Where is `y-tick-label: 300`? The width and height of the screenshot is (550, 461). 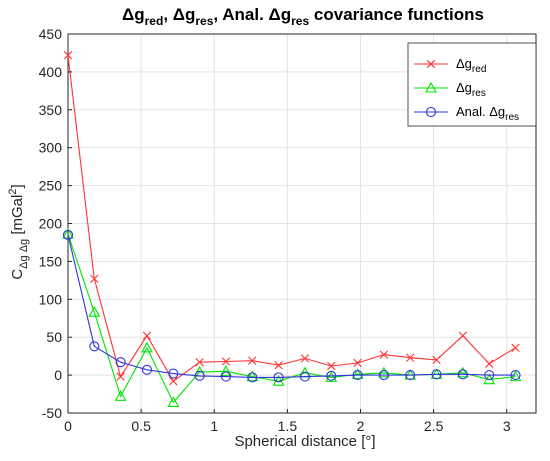
y-tick-label: 300 is located at coordinates (51, 148).